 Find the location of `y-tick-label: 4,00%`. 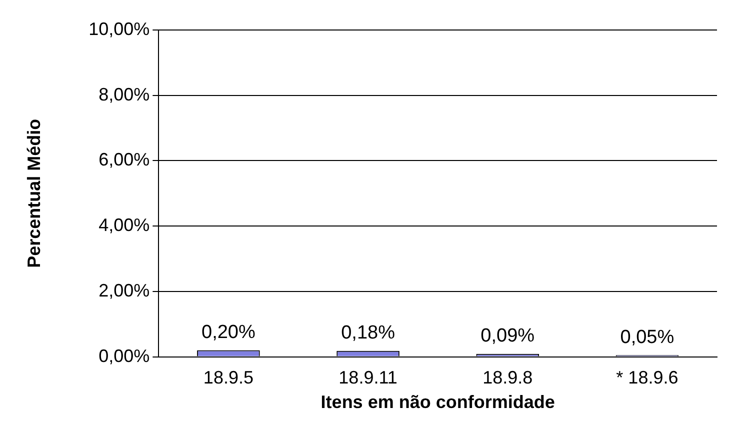

y-tick-label: 4,00% is located at coordinates (124, 225).